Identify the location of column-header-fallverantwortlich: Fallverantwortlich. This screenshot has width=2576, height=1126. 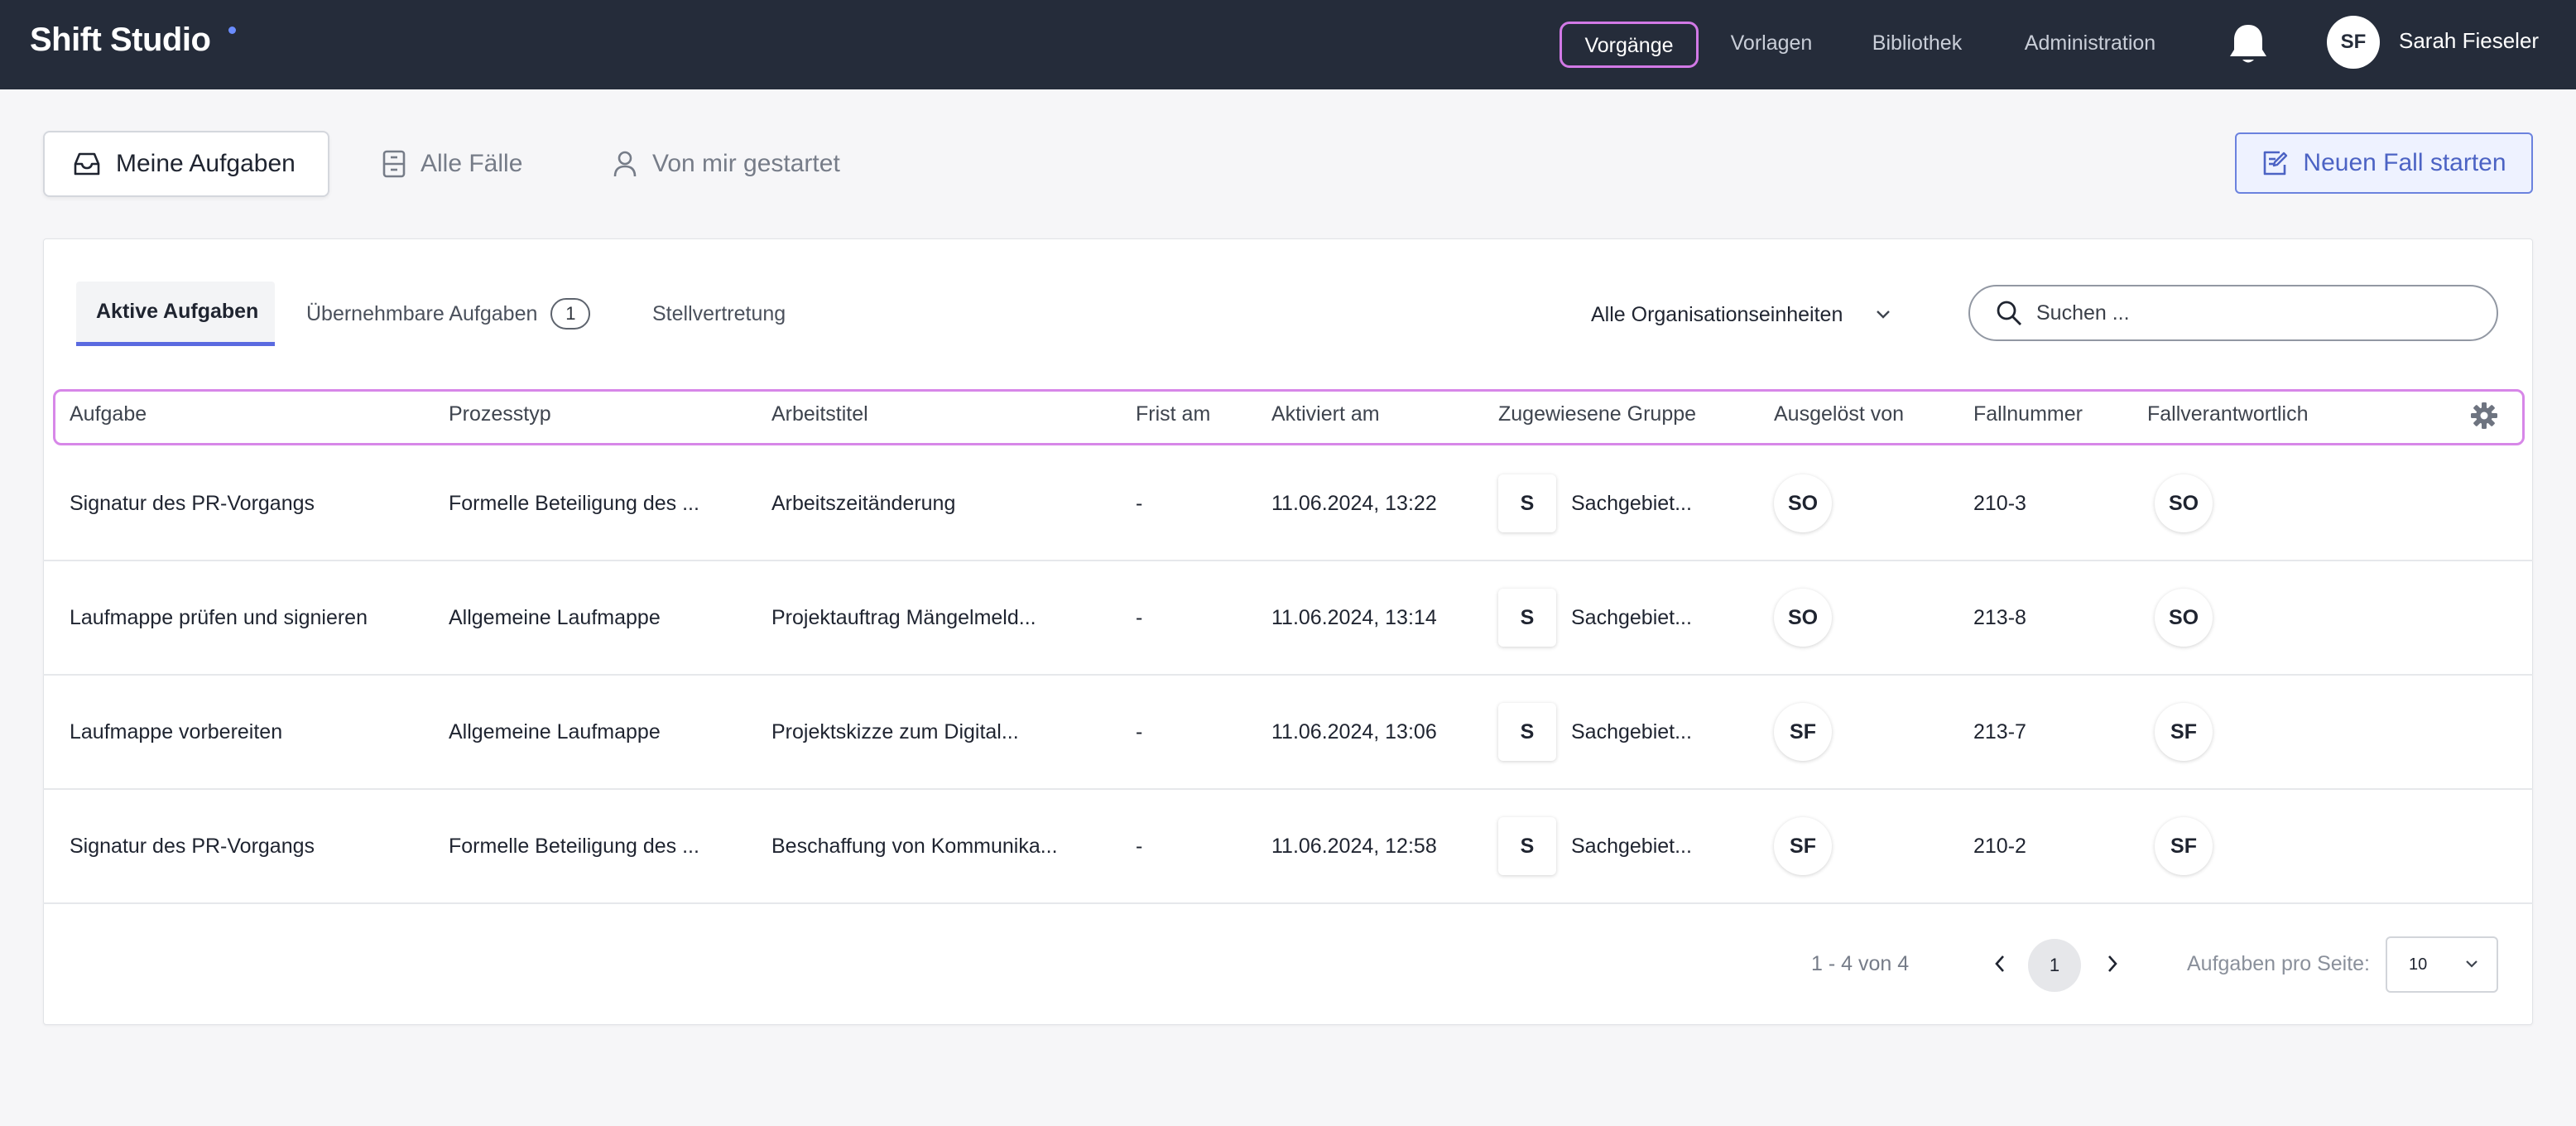
(2228, 414).